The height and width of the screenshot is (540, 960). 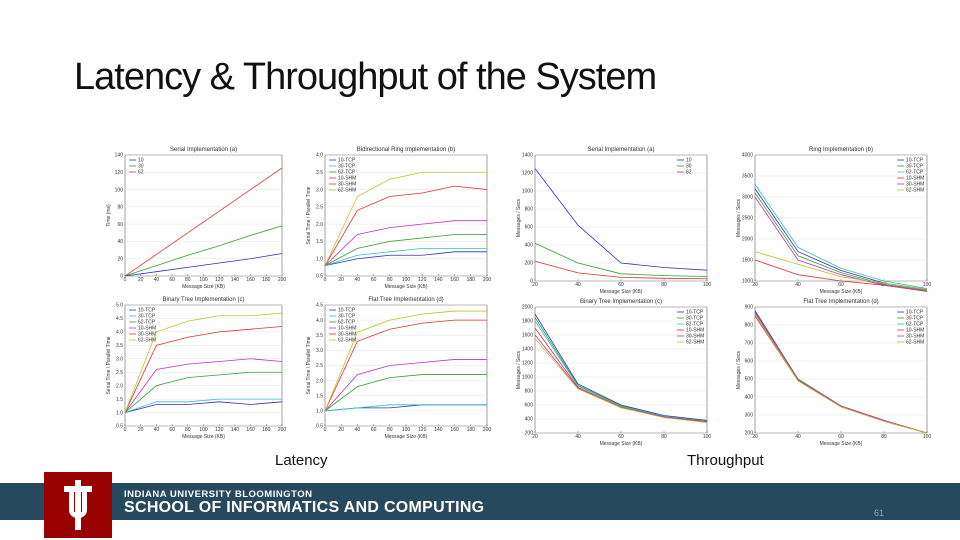 What do you see at coordinates (406, 437) in the screenshot?
I see `x-axis-label: Message Size (KB)` at bounding box center [406, 437].